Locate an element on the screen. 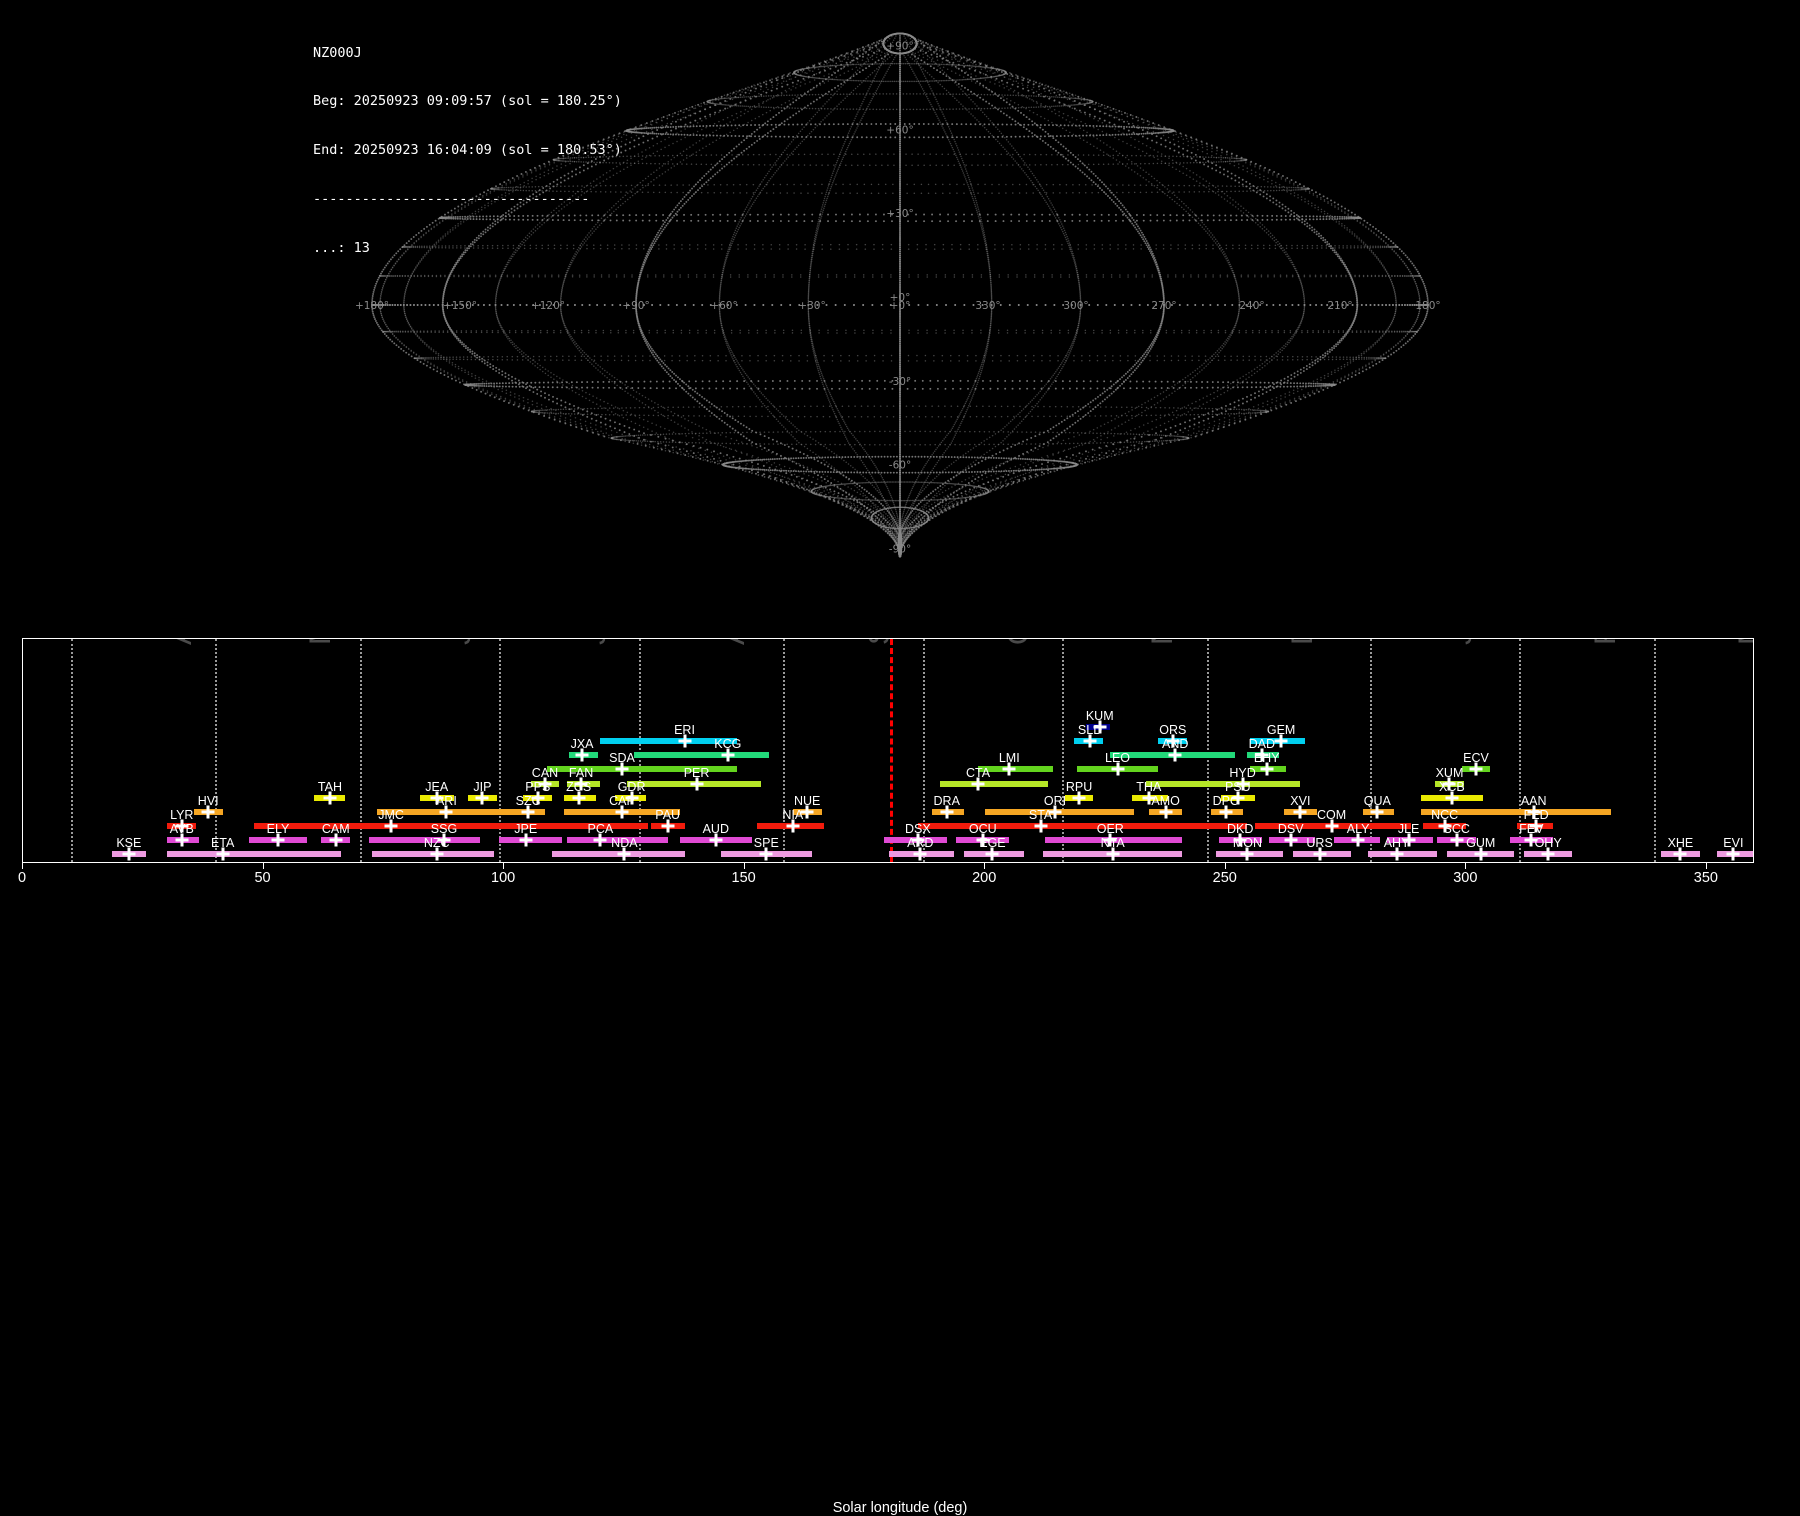  shower-code-label: OCU is located at coordinates (982, 828).